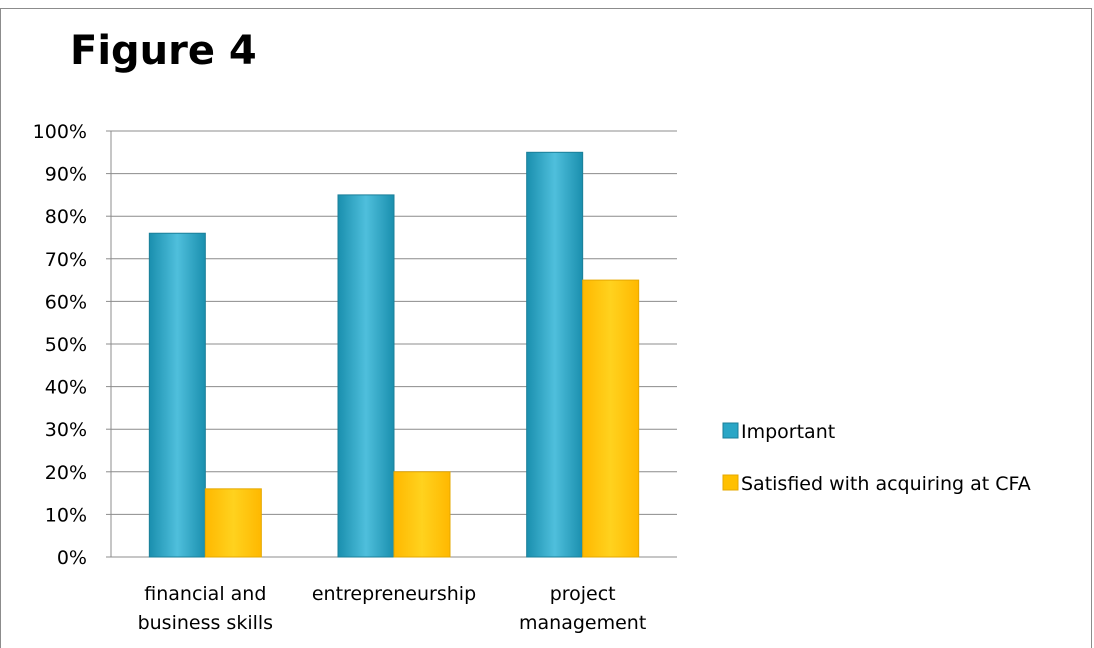  Describe the element at coordinates (876, 458) in the screenshot. I see `legend: Important Satisfied with acquiring at CFA` at that location.